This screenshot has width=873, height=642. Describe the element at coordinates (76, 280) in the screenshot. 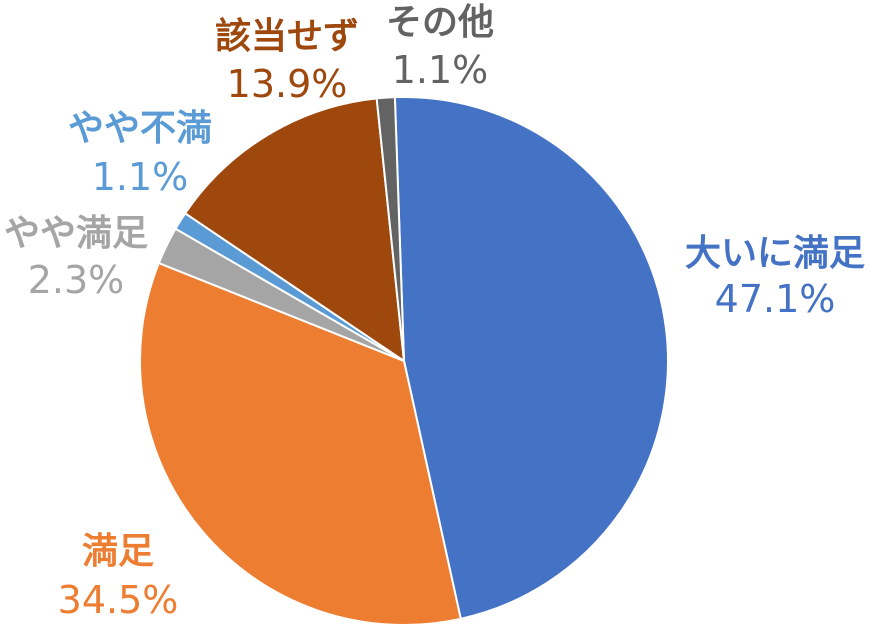

I see `label-value-2: 2.3%` at that location.